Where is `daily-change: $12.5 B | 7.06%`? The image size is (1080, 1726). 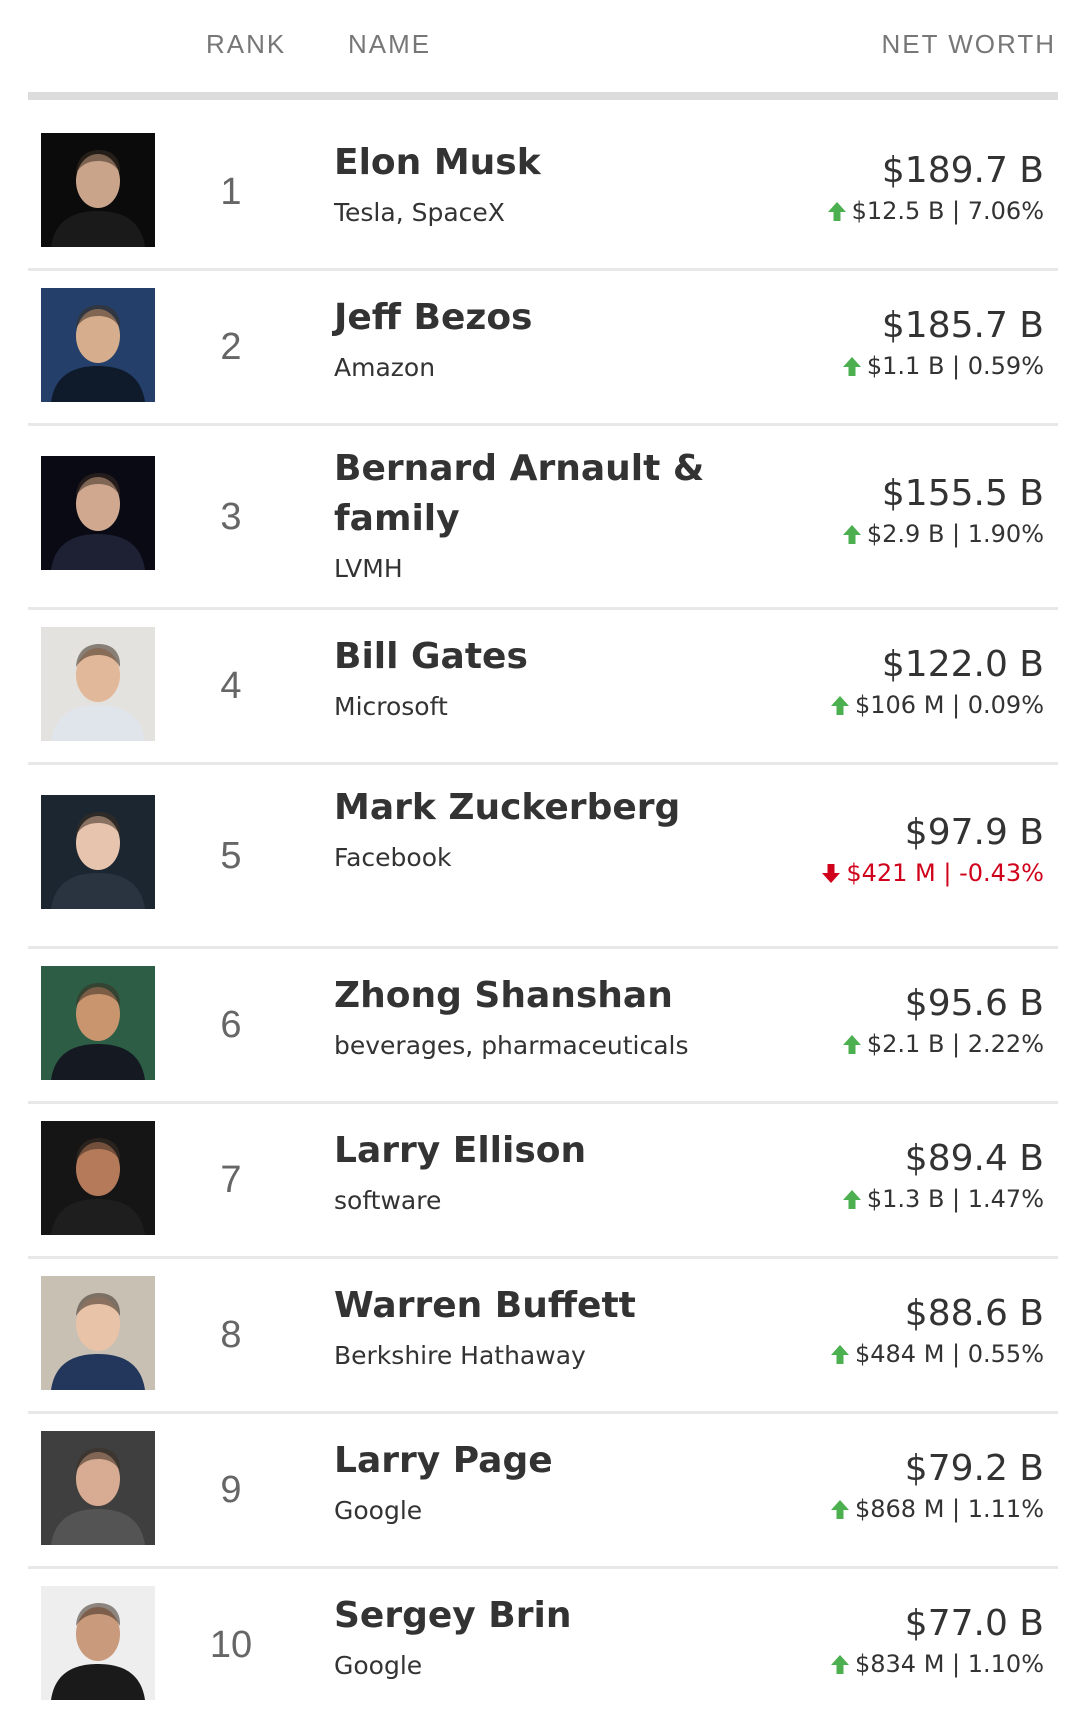
daily-change: $12.5 B | 7.06% is located at coordinates (884, 211).